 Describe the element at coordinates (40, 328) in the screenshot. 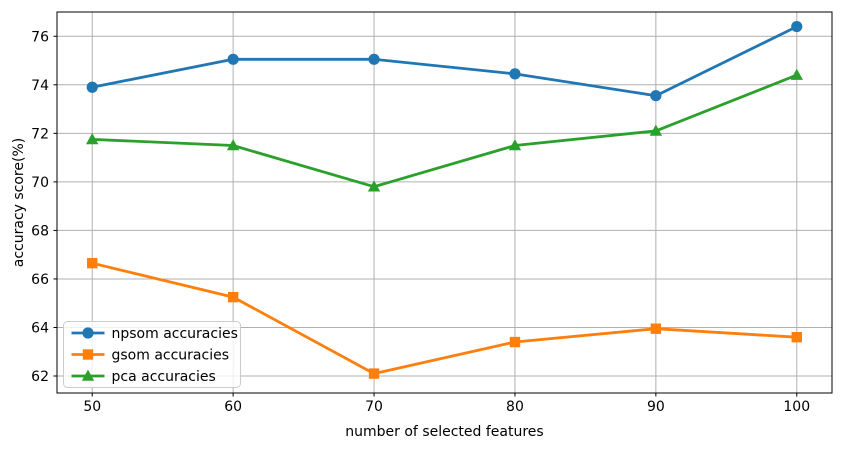

I see `y-tick-label: 64` at that location.